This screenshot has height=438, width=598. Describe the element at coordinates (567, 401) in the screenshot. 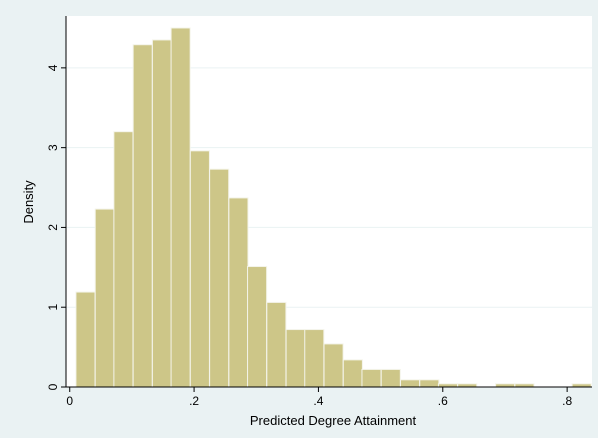

I see `x-tick-label: .8` at that location.